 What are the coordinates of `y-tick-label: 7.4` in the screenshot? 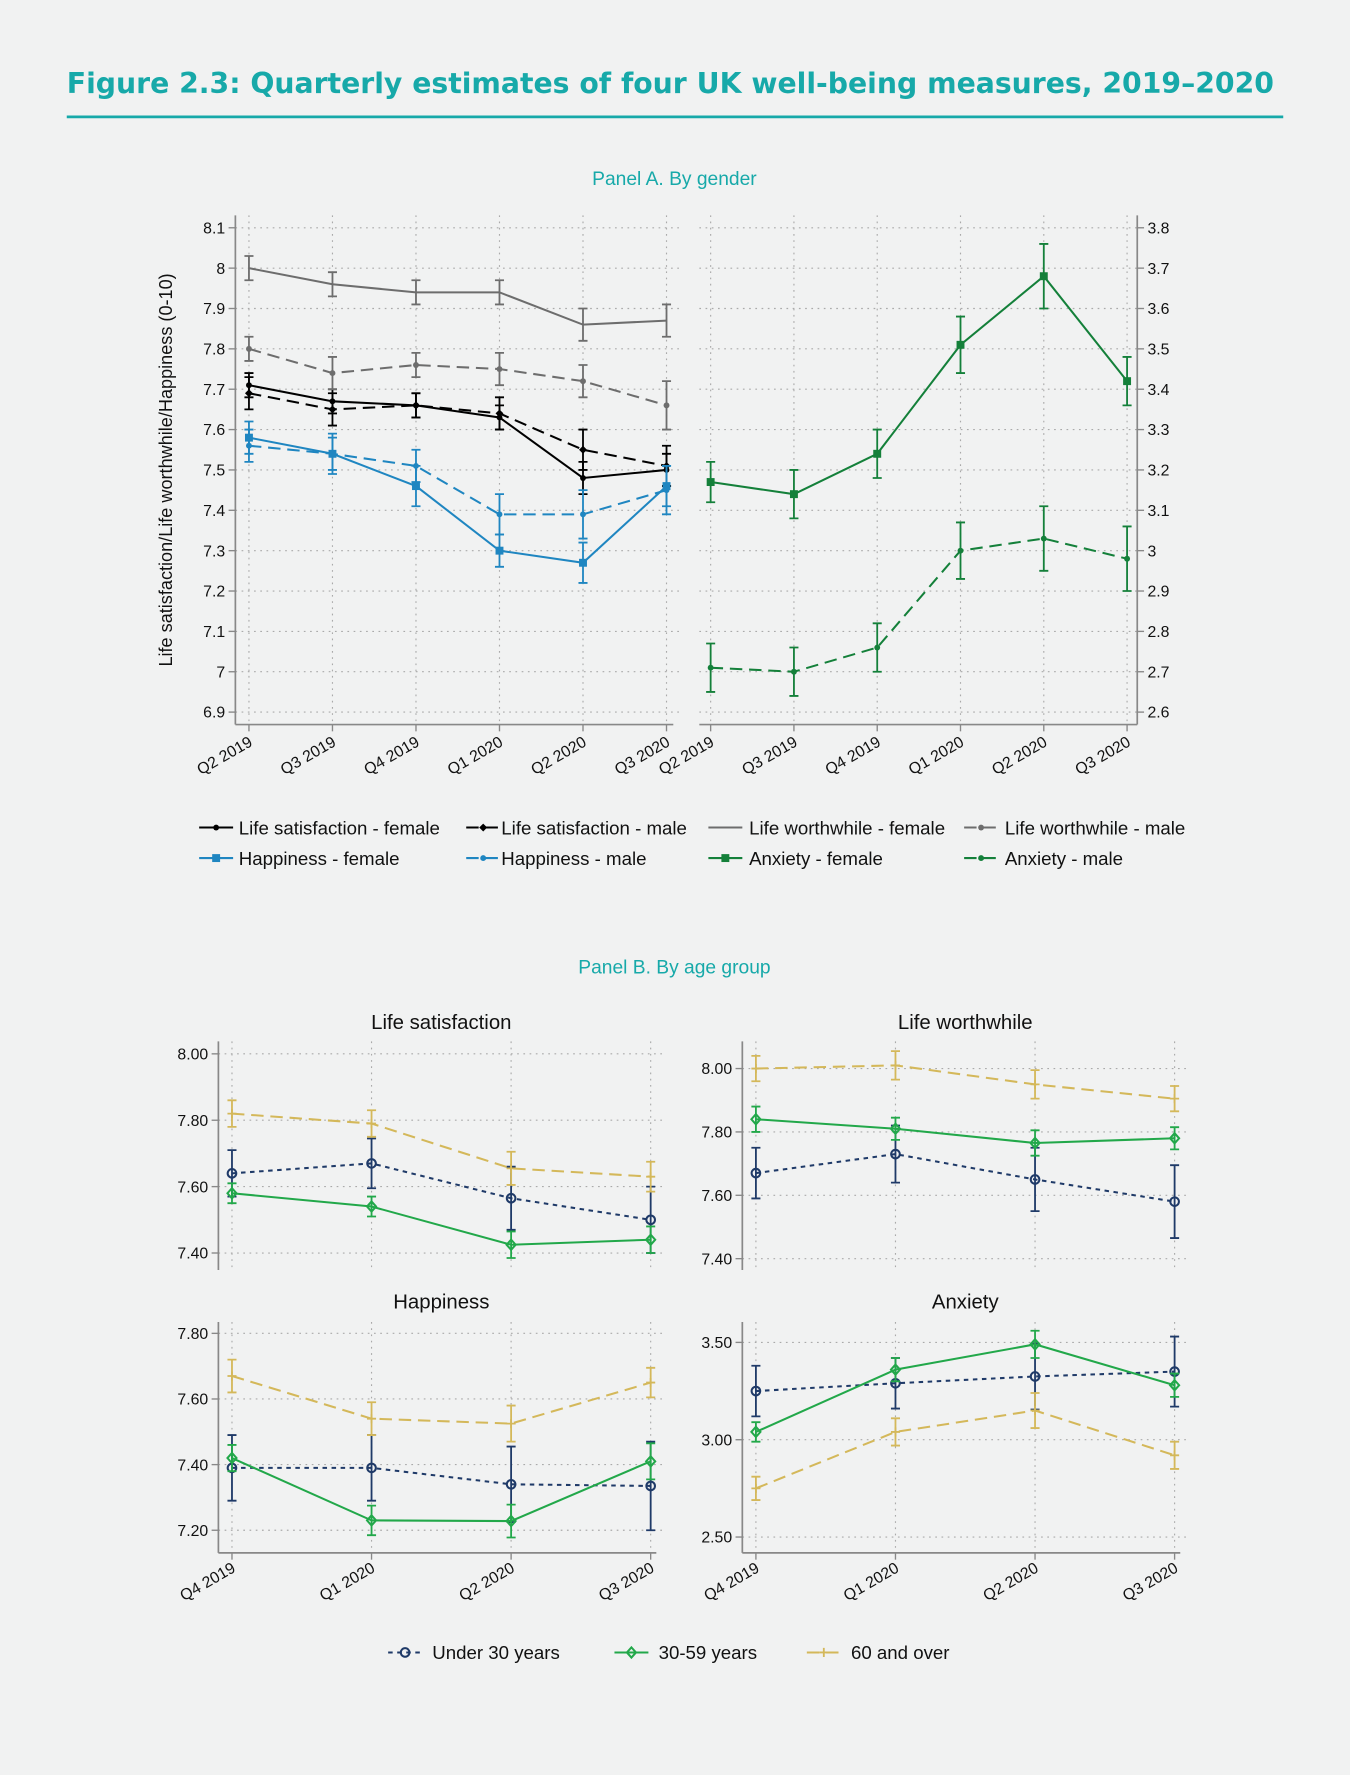 It's located at (214, 511).